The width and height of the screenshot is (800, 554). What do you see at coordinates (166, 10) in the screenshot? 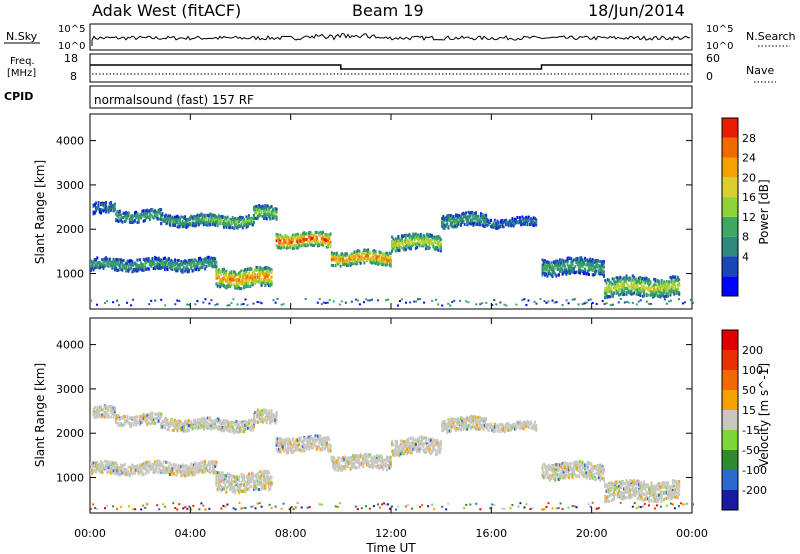
I see `station-title: Adak West (fitACF)` at bounding box center [166, 10].